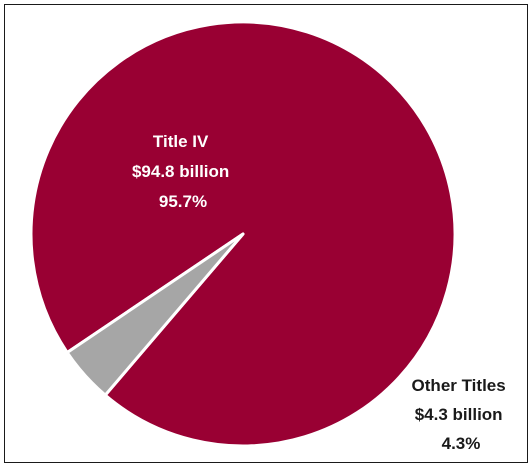 The width and height of the screenshot is (532, 467). Describe the element at coordinates (180, 171) in the screenshot. I see `title-iv-amount: $94.8 billion` at that location.